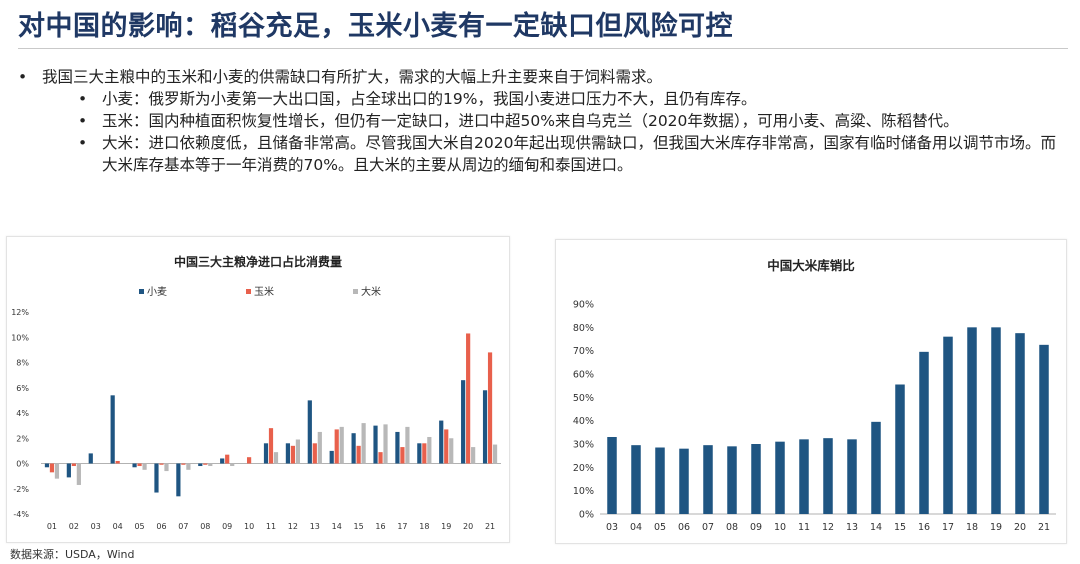  What do you see at coordinates (495, 454) in the screenshot?
I see `bar-大米-21` at bounding box center [495, 454].